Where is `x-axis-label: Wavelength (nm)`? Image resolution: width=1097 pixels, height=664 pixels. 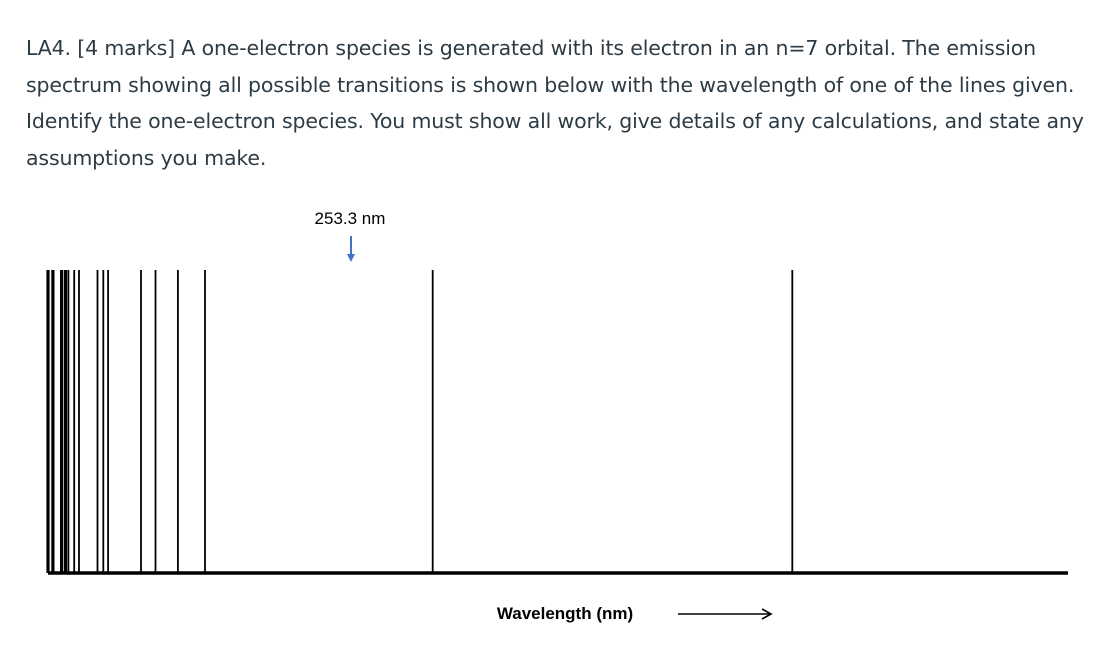
x-axis-label: Wavelength (nm) is located at coordinates (565, 613).